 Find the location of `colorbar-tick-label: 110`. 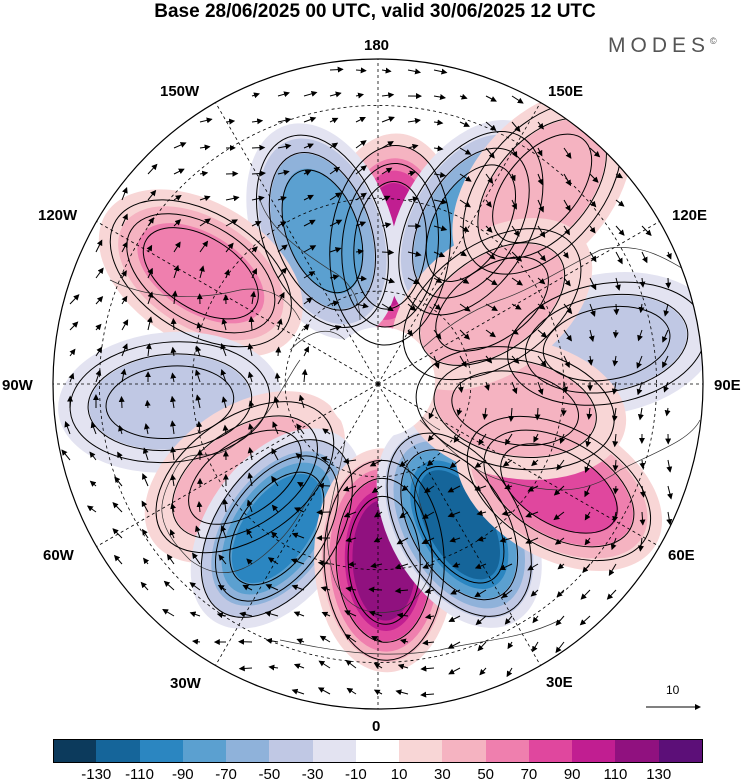

colorbar-tick-label: 110 is located at coordinates (615, 774).